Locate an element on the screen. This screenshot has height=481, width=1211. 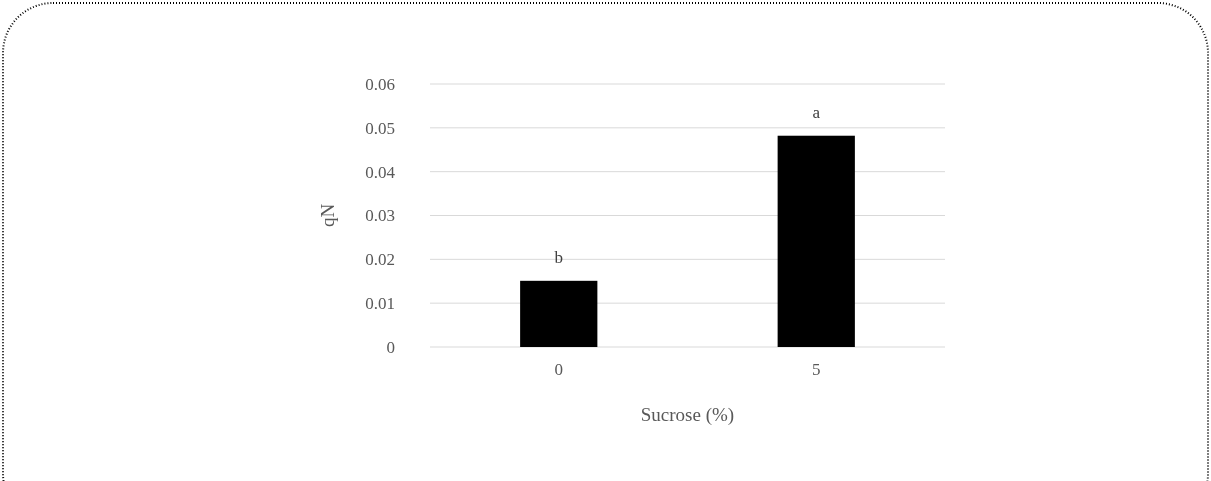
y-tick-label: 0.05 is located at coordinates (380, 128).